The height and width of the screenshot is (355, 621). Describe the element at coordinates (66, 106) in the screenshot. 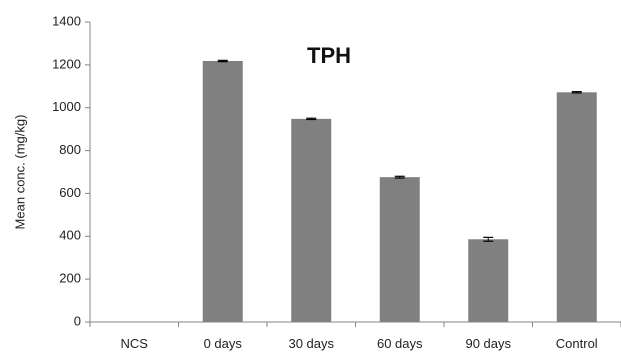

I see `y-tick-label: 1000` at that location.